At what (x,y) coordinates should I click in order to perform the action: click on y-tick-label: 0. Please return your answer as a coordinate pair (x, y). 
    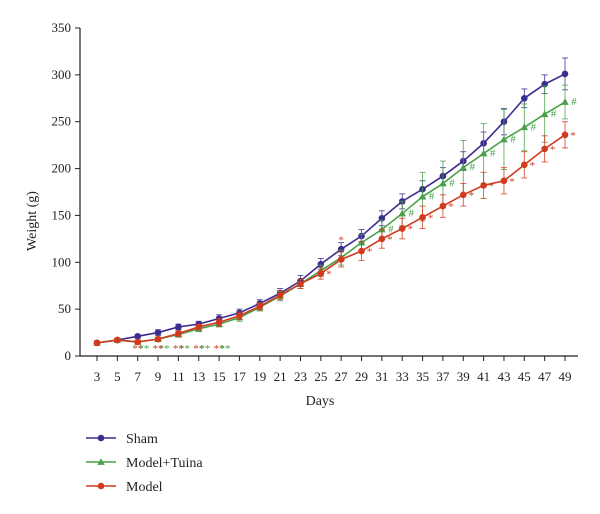
    Looking at the image, I should click on (68, 355).